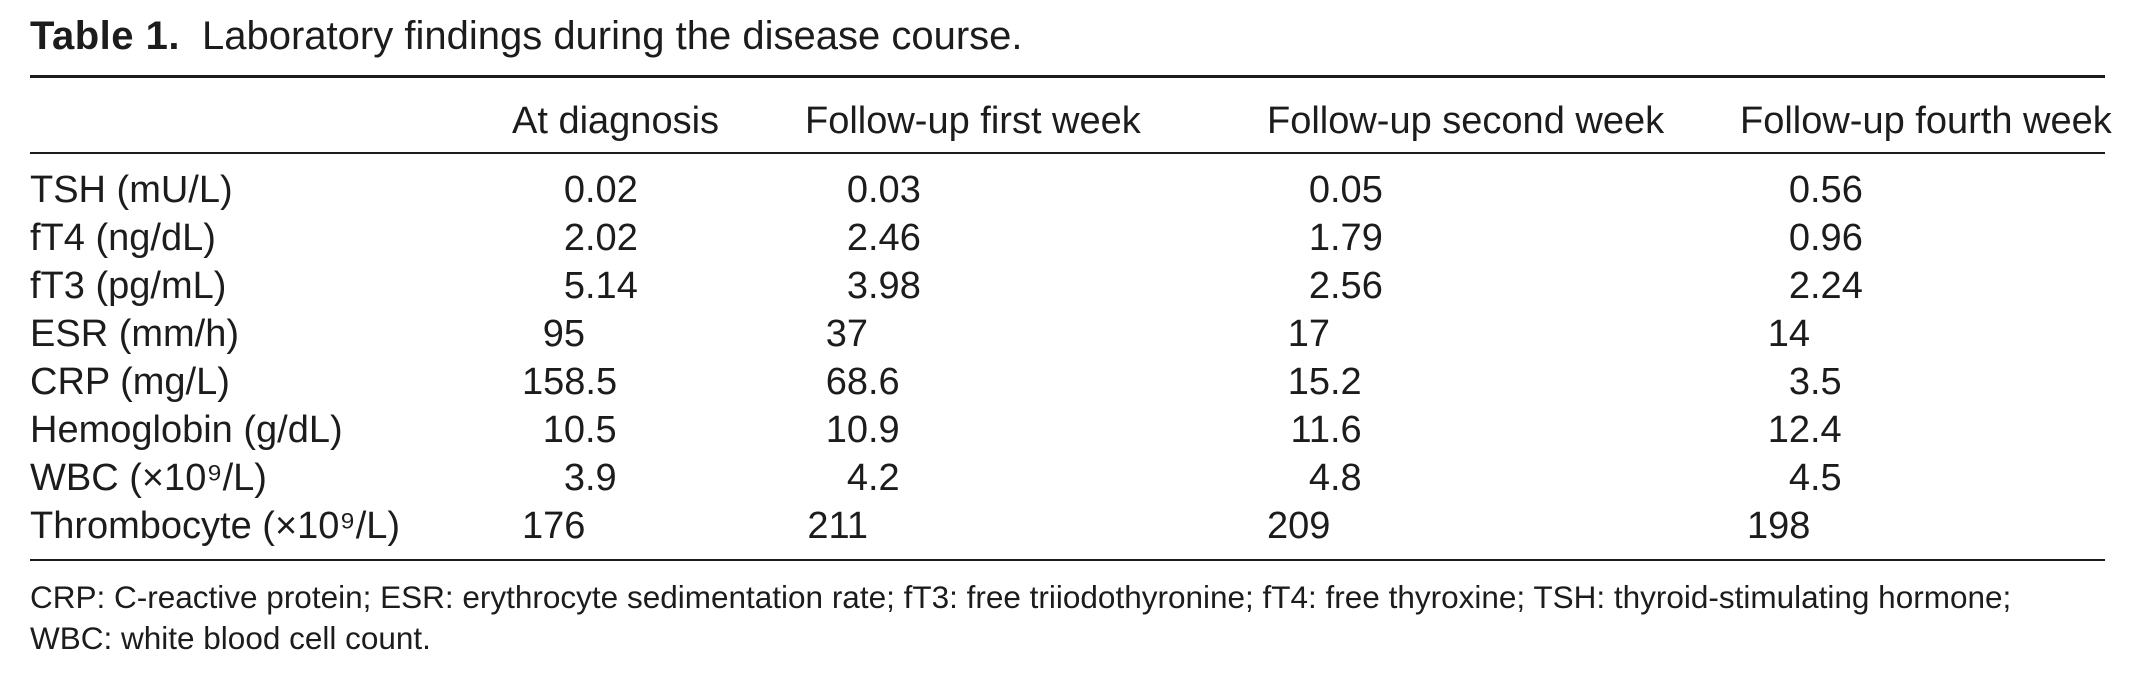  I want to click on value-integer-part: 37, so click(846, 333).